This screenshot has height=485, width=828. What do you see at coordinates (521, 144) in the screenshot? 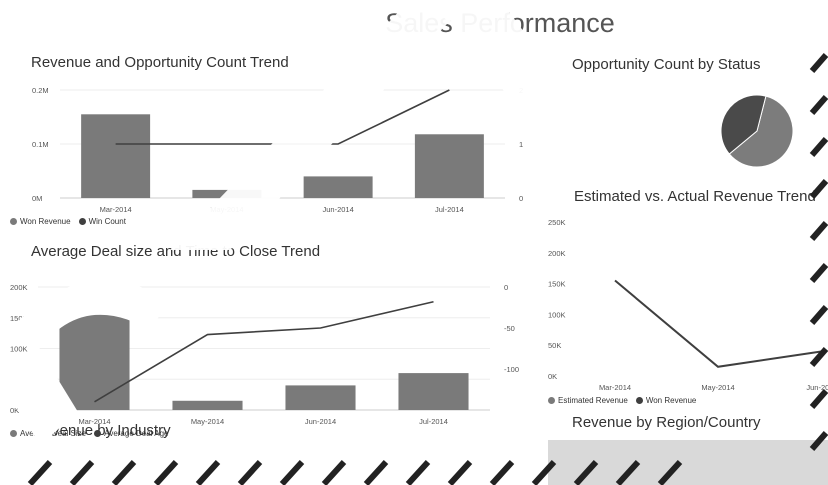
I see `y2-tick-label: 1` at bounding box center [521, 144].